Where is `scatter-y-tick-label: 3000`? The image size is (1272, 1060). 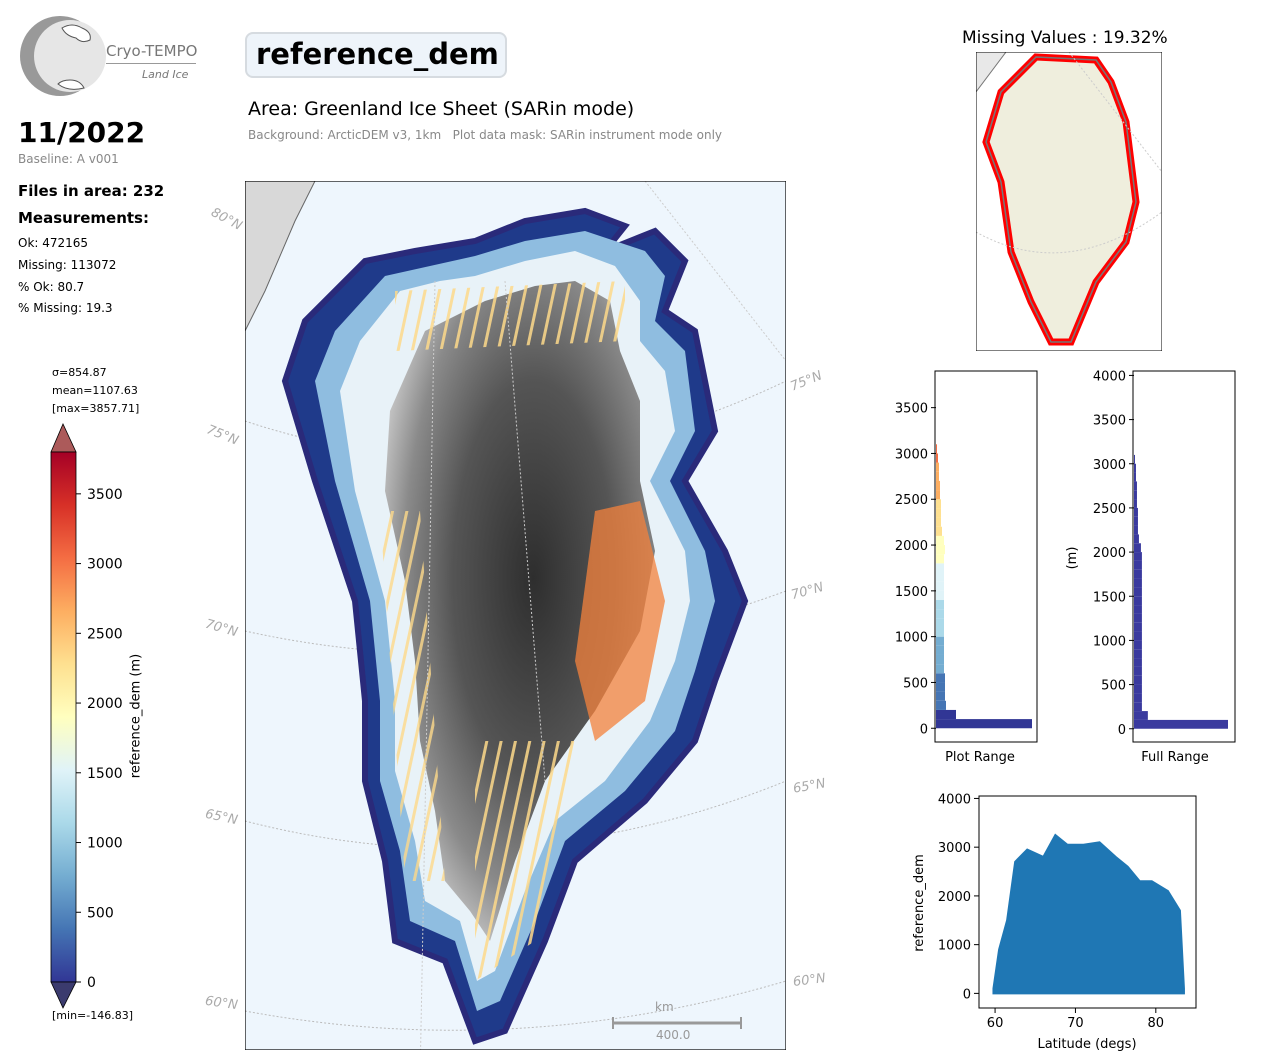 scatter-y-tick-label: 3000 is located at coordinates (954, 848).